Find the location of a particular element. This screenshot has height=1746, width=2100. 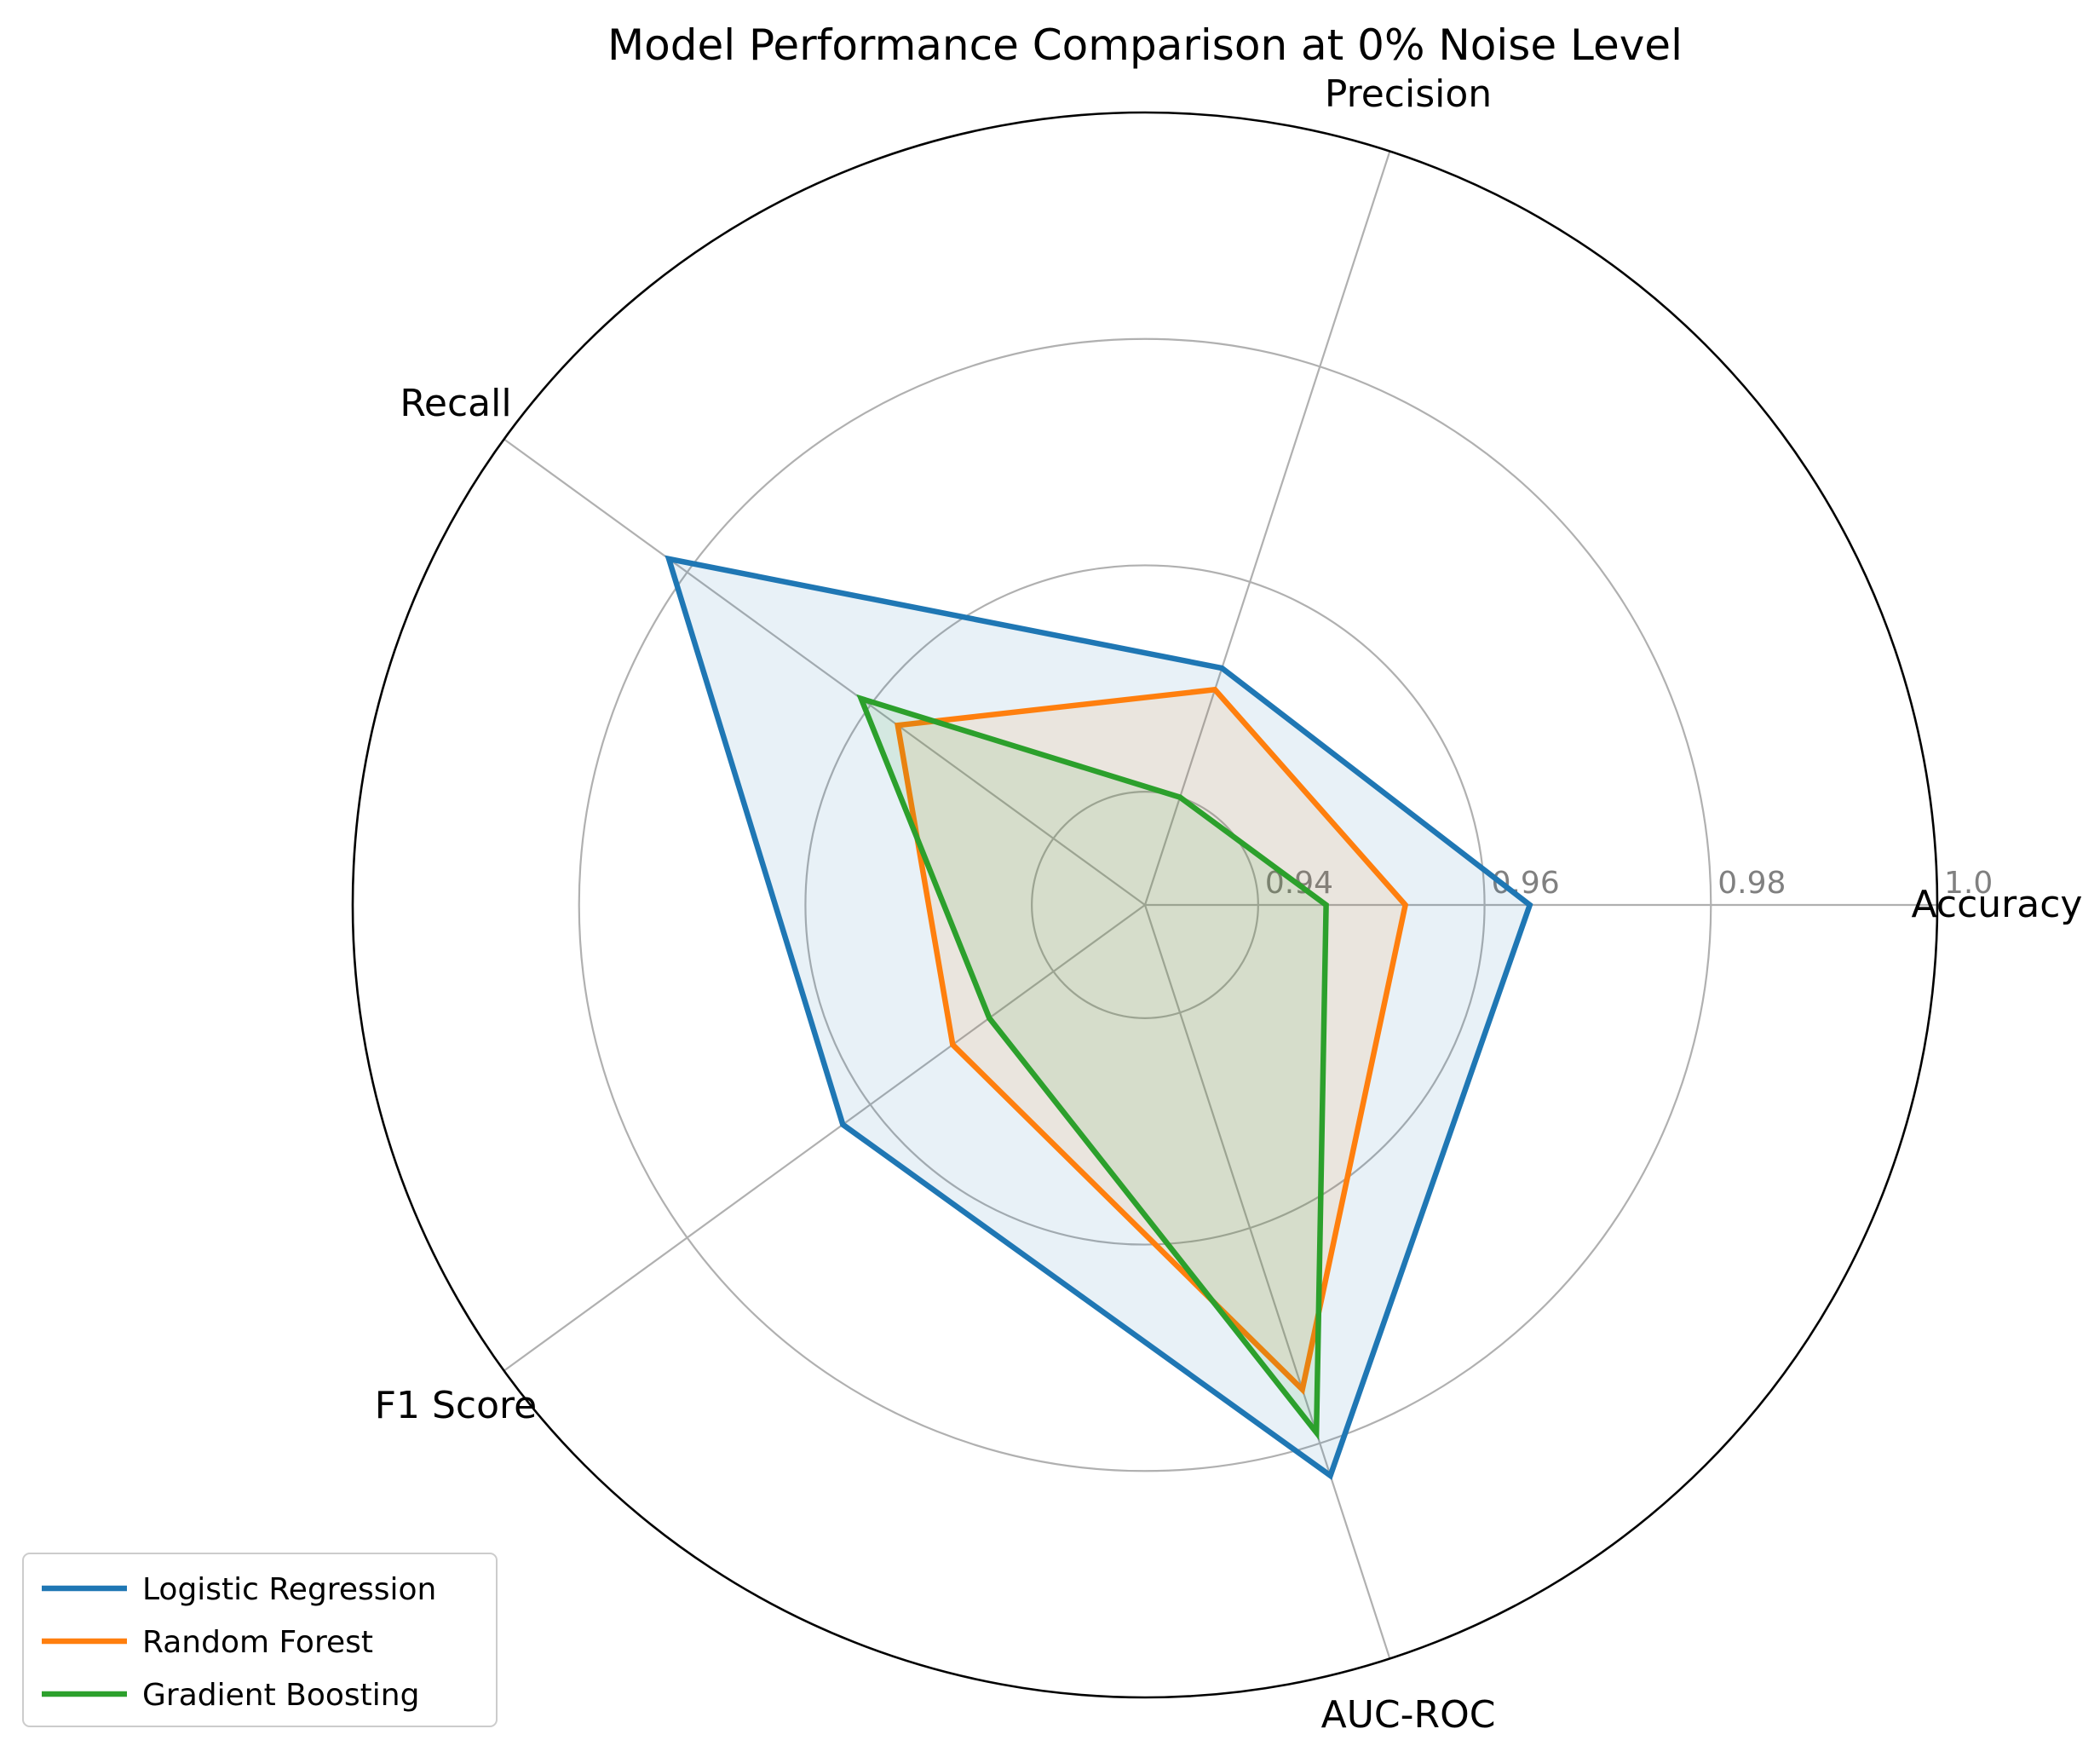

legend-label-gradient-boosting: Gradient Boosting is located at coordinates (280, 1695).